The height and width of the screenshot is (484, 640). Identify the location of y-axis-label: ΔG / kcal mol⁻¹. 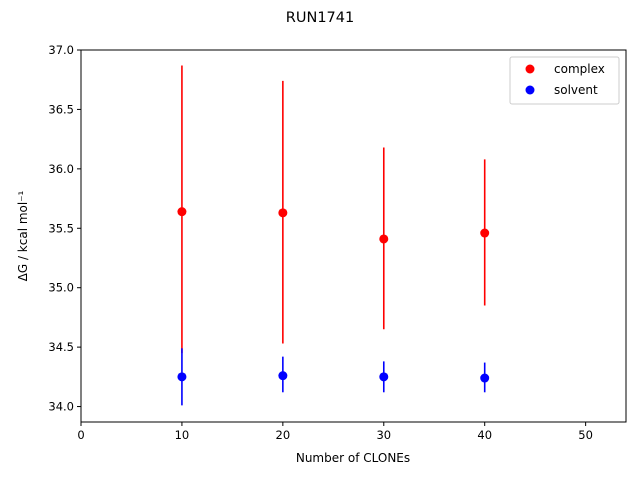
(23, 235).